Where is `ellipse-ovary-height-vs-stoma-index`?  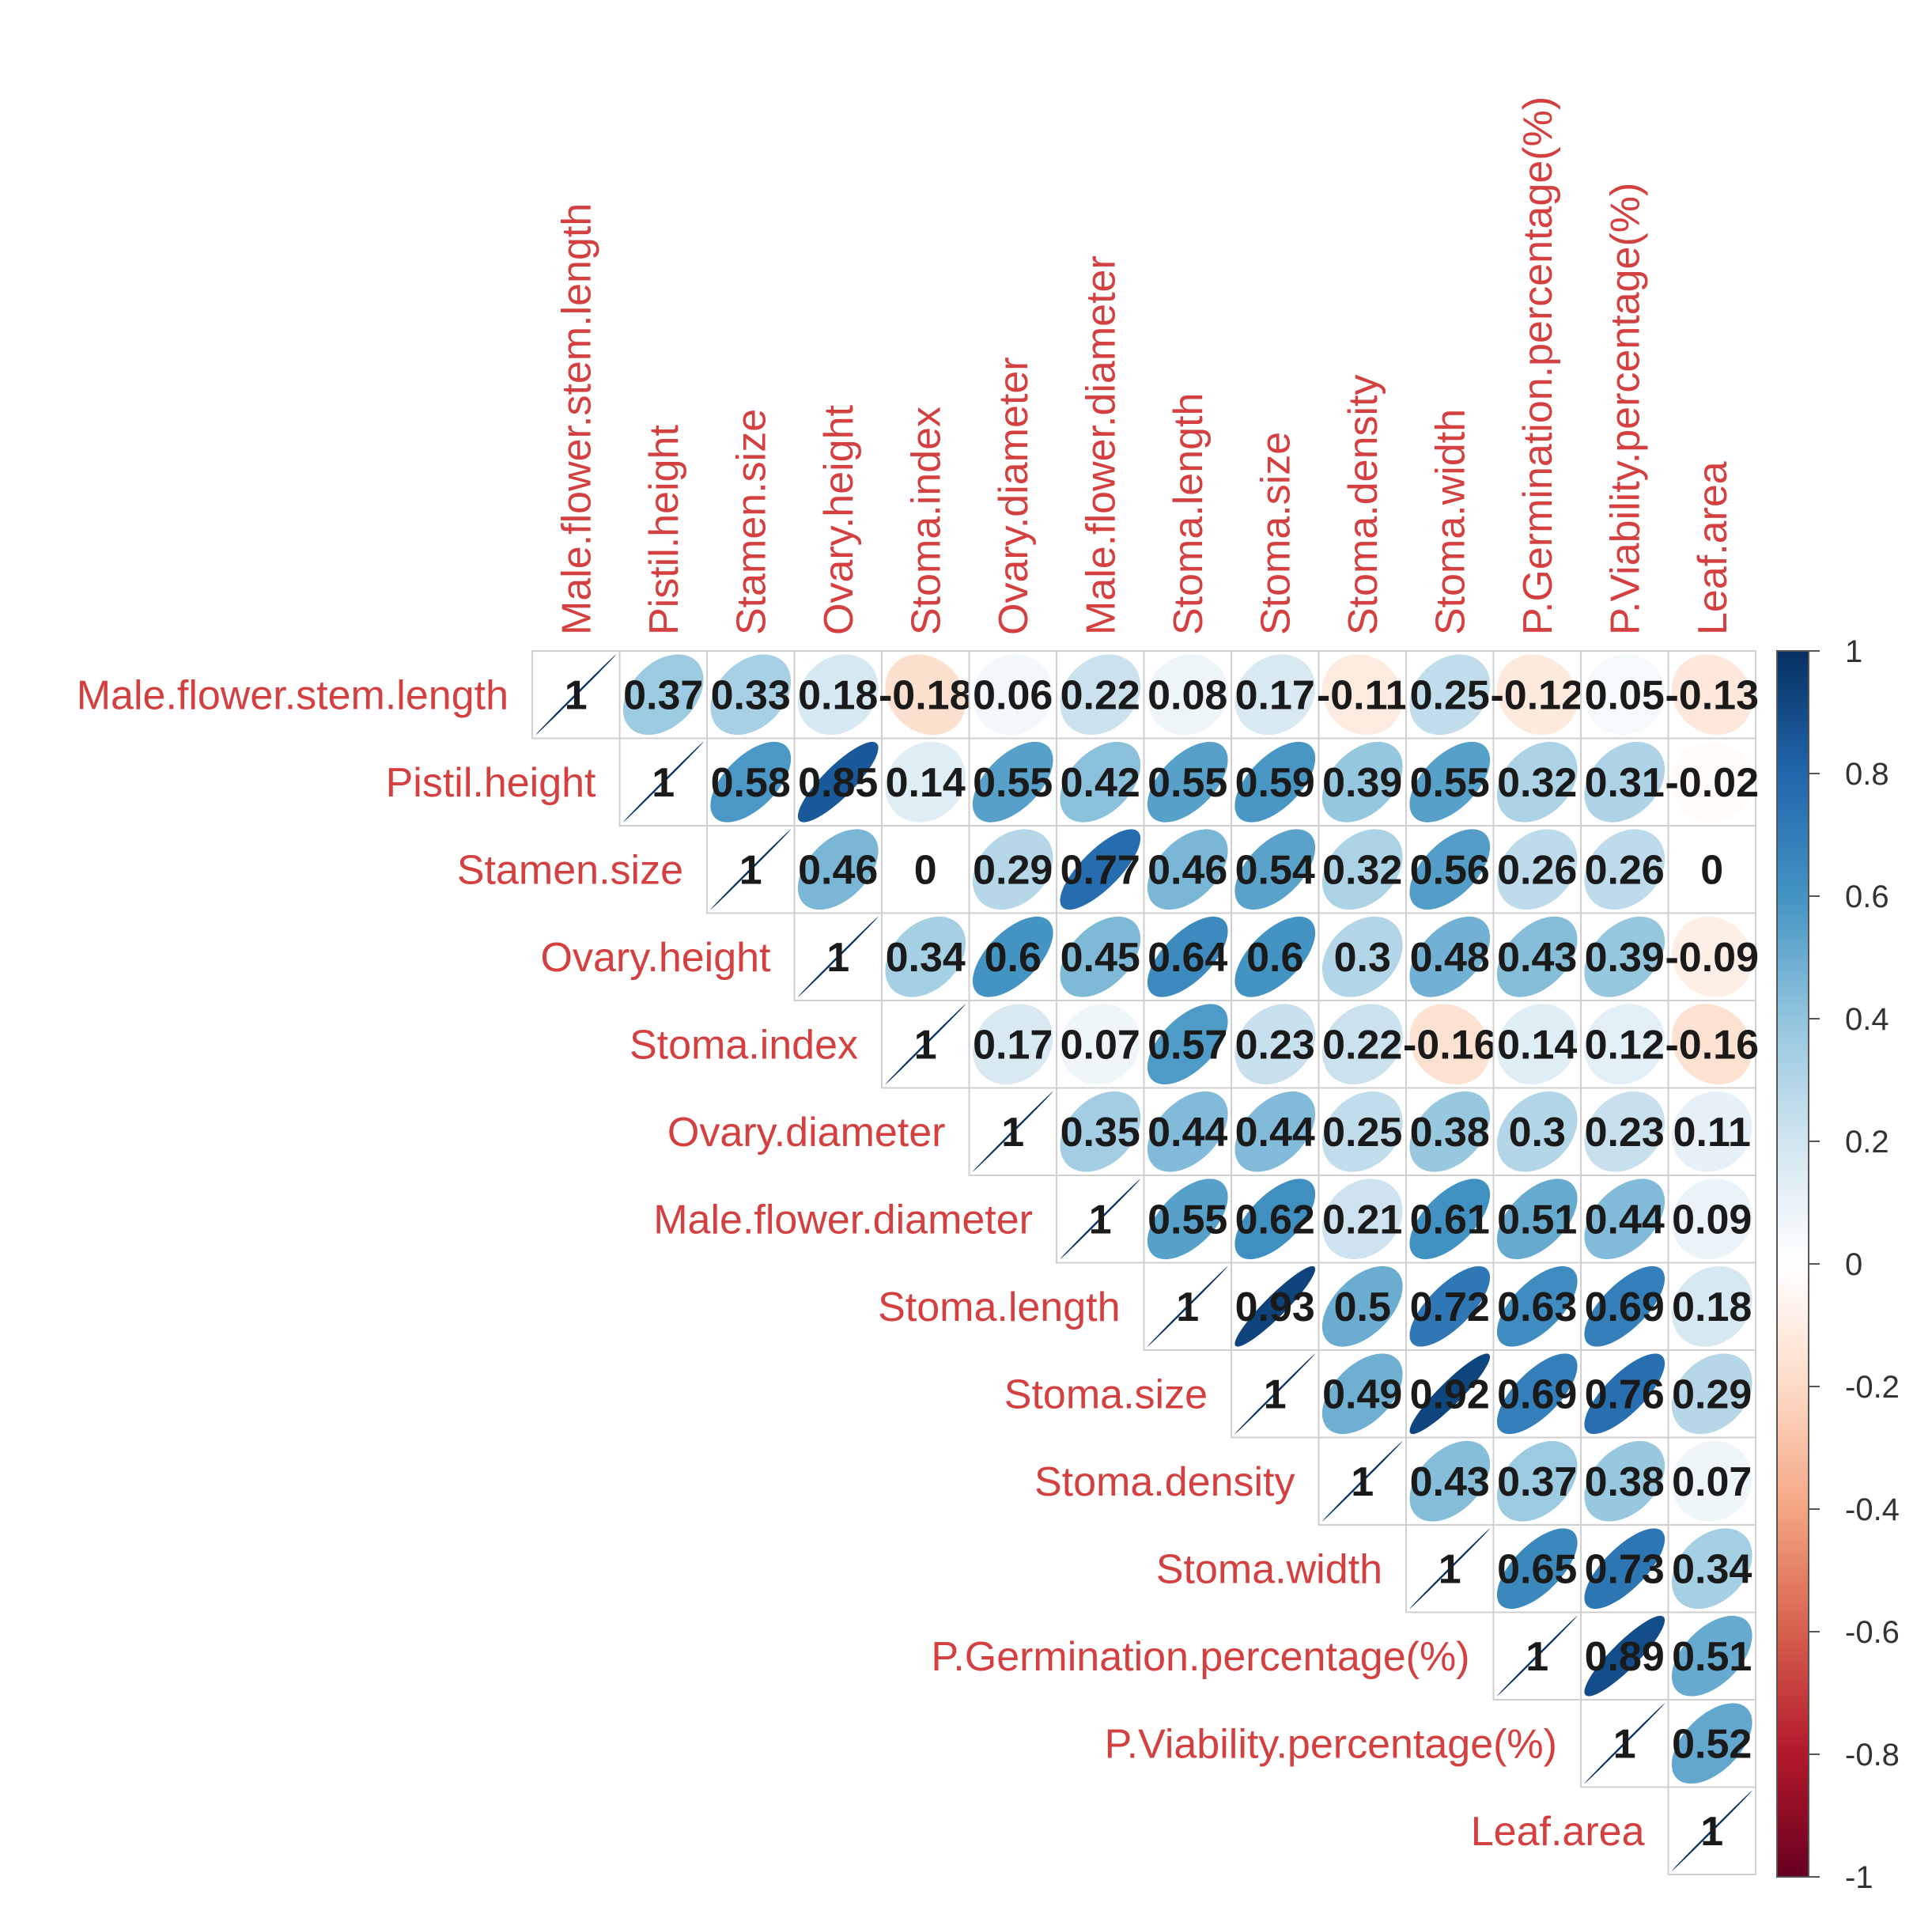 ellipse-ovary-height-vs-stoma-index is located at coordinates (926, 957).